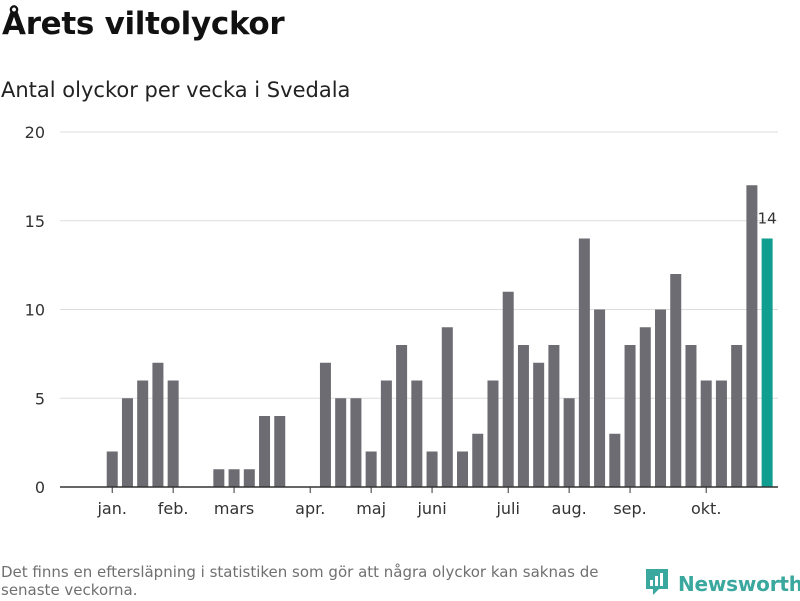 This screenshot has height=601, width=800. I want to click on chart-speech-bubble-icon, so click(657, 584).